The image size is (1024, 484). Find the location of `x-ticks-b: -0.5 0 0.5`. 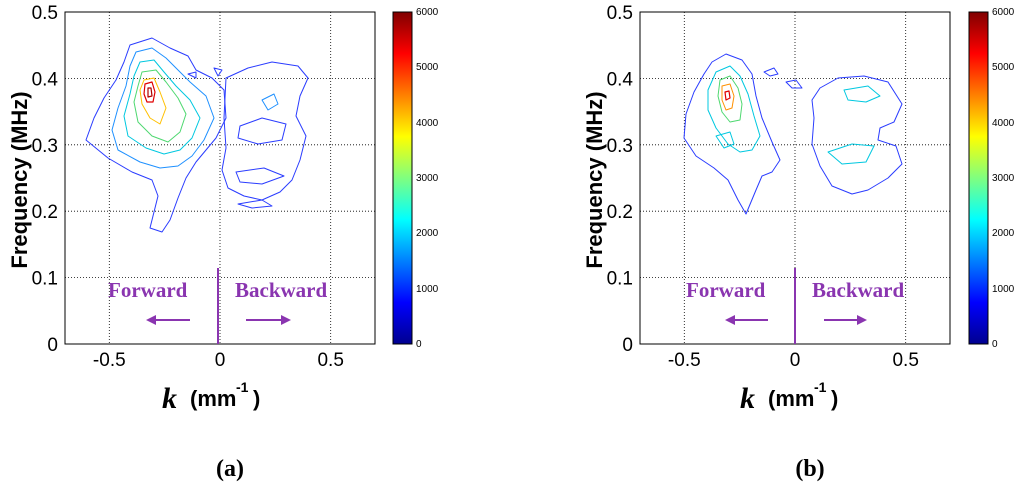

x-ticks-b: -0.5 0 0.5 is located at coordinates (793, 360).